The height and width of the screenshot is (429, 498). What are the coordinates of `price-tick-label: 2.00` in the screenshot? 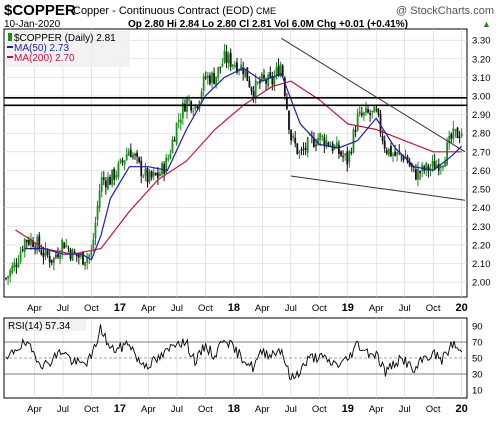 It's located at (481, 283).